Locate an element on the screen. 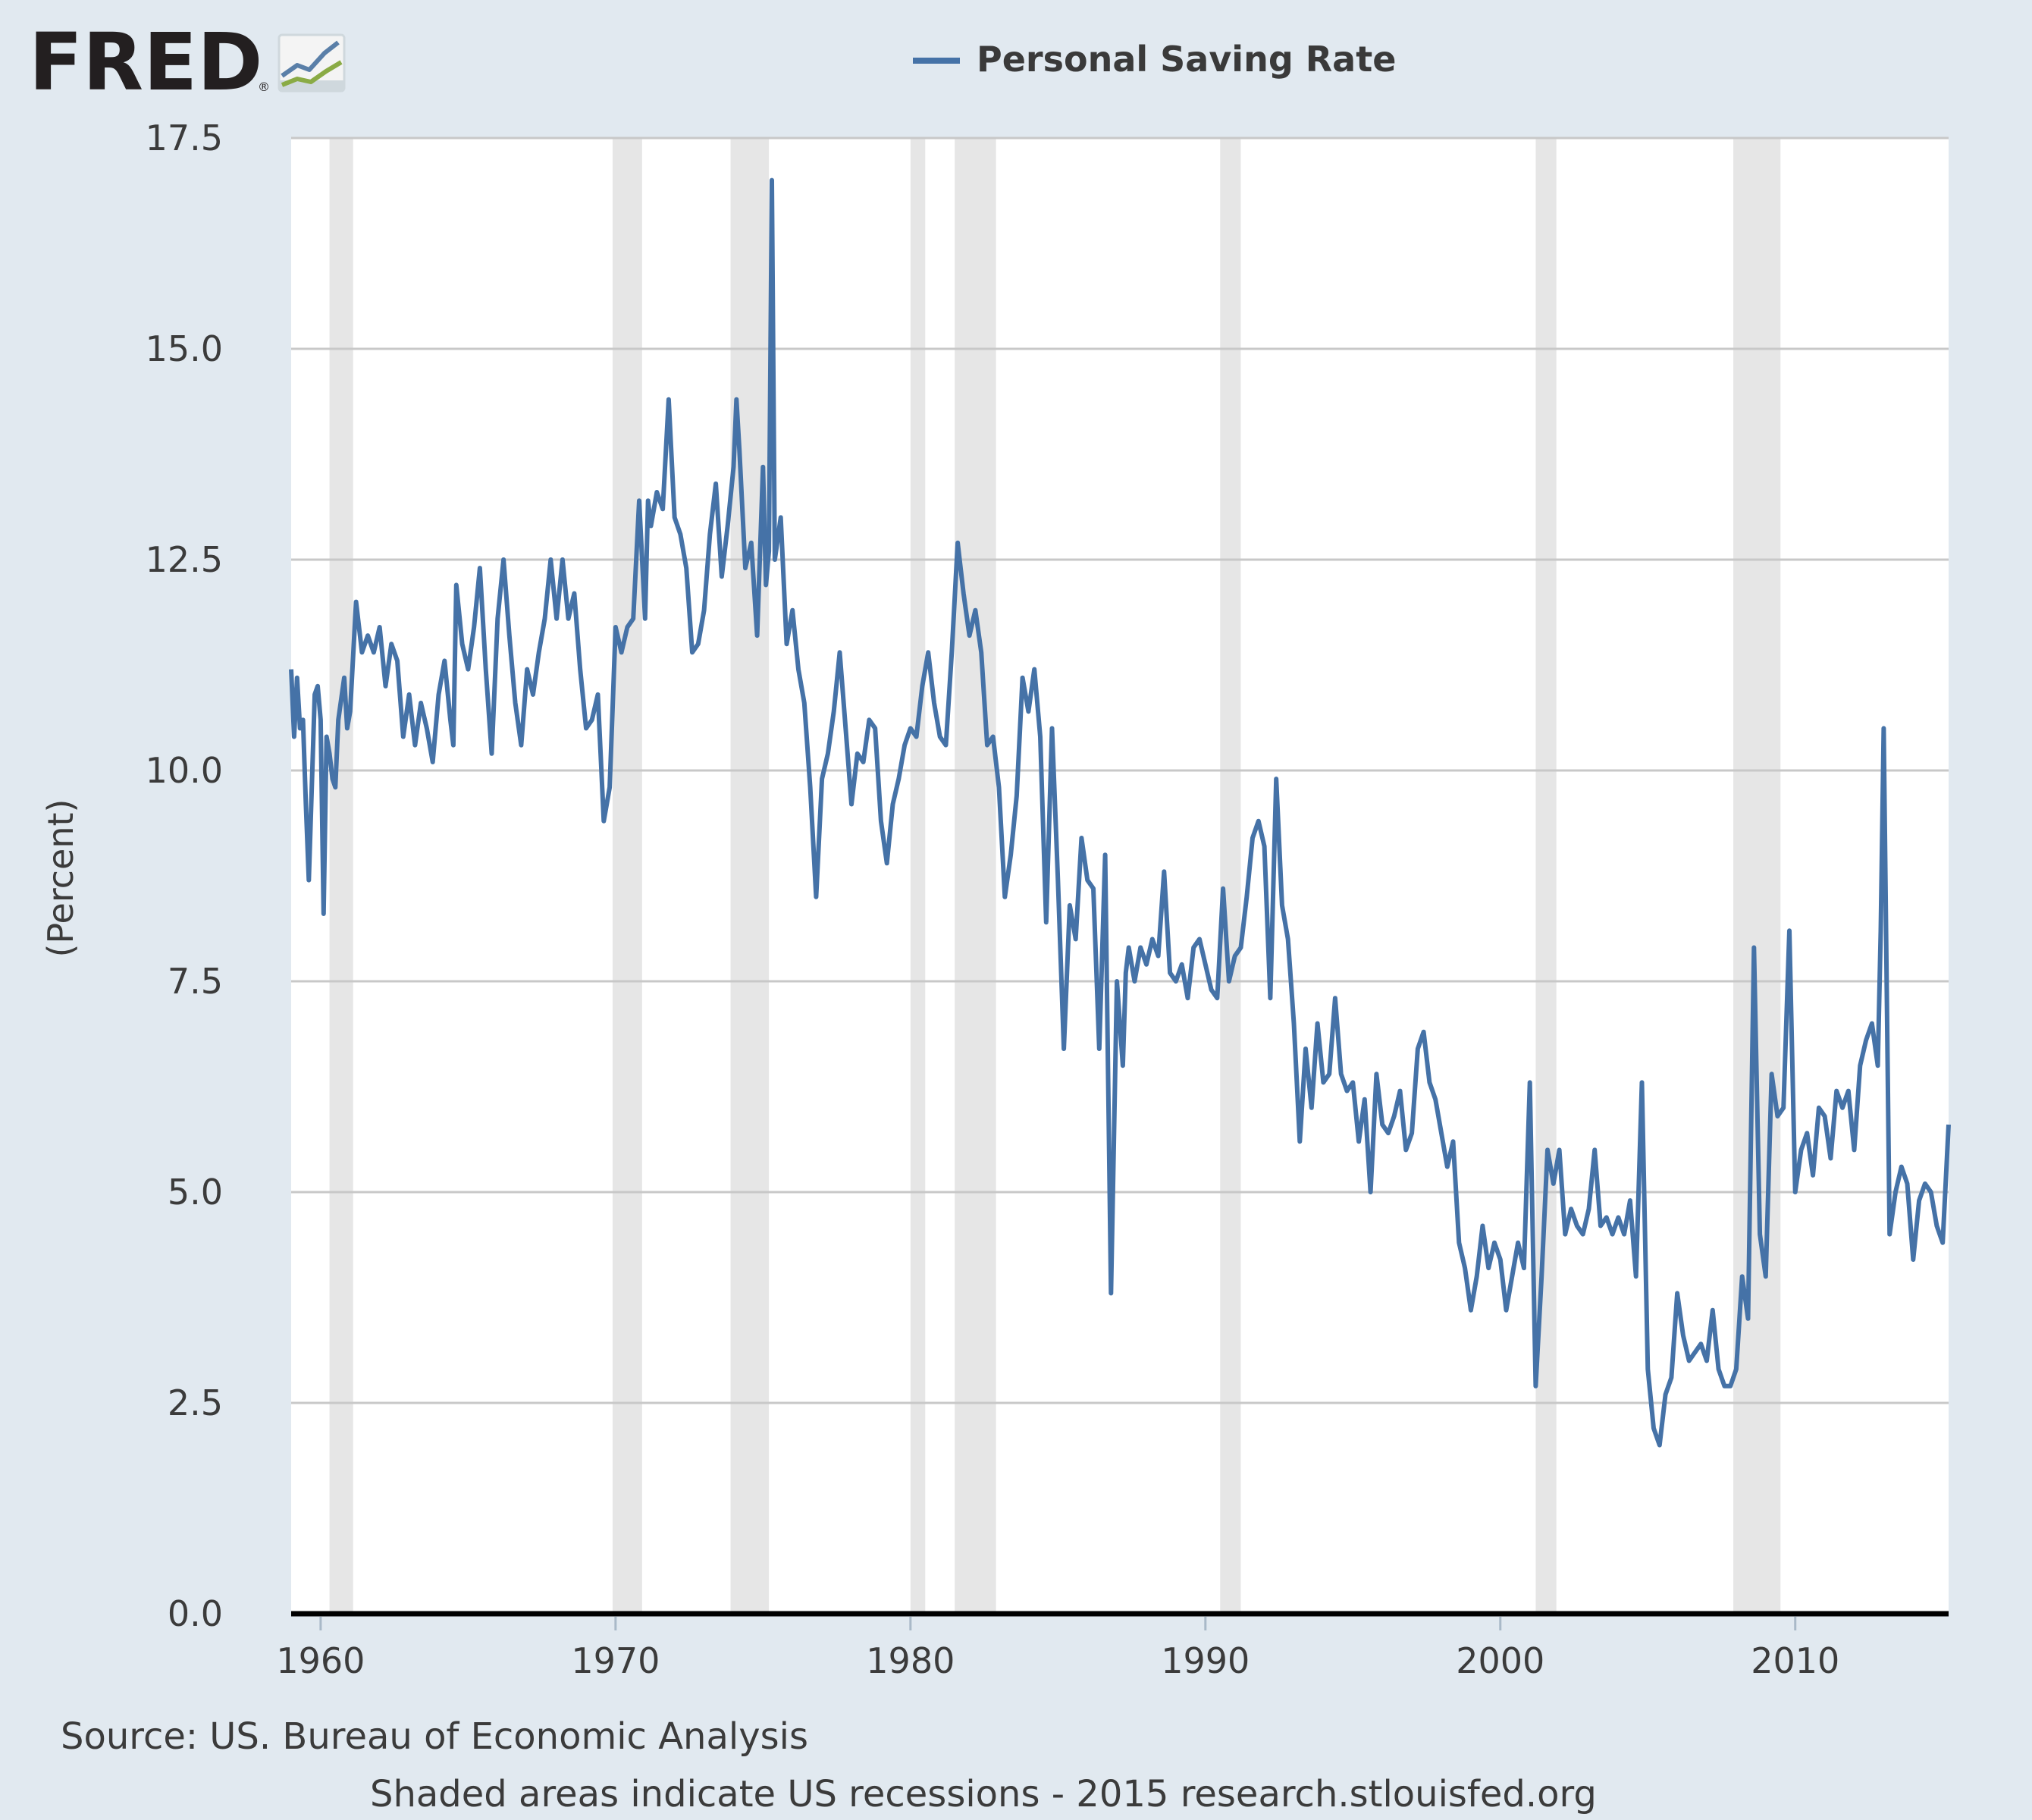  chart-legend: Personal Saving Rate is located at coordinates (1154, 59).